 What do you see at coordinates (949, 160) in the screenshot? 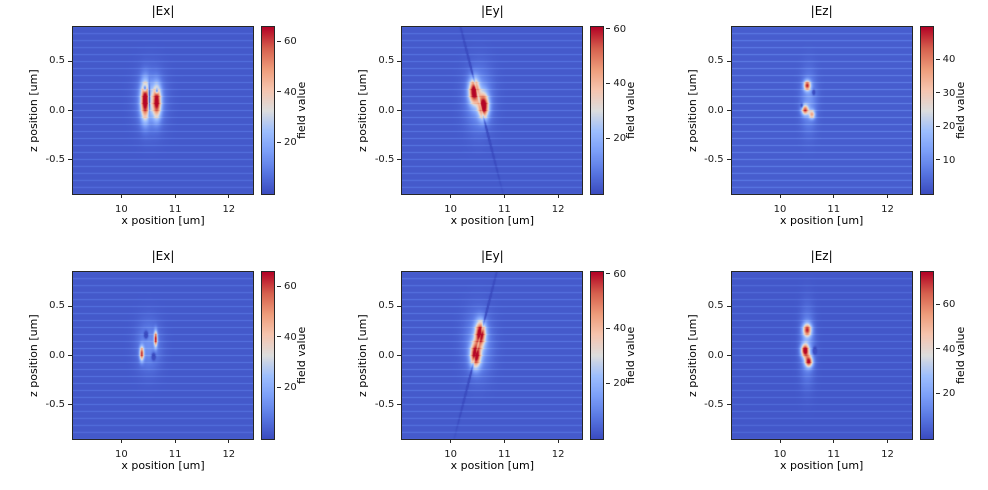
I see `colorbar-tick-label: 10` at bounding box center [949, 160].